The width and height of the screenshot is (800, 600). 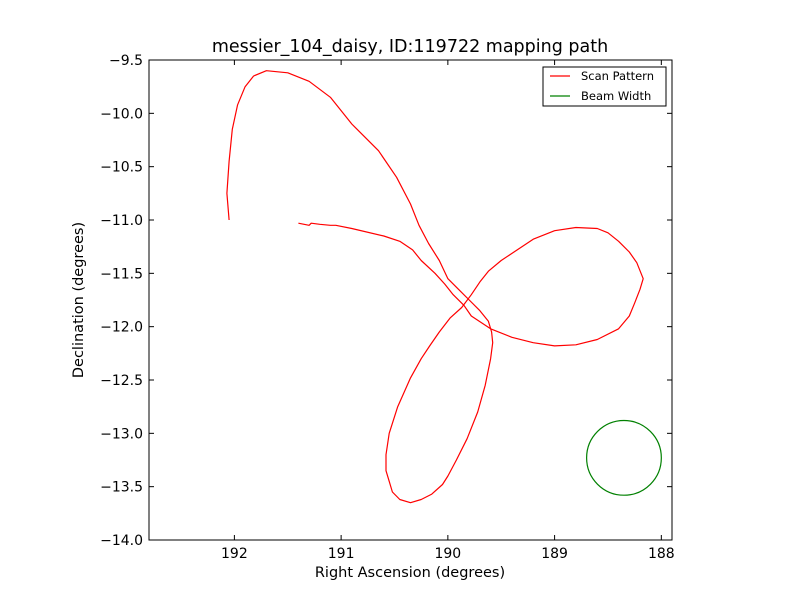 What do you see at coordinates (121, 328) in the screenshot?
I see `y-tick-label: −12.0` at bounding box center [121, 328].